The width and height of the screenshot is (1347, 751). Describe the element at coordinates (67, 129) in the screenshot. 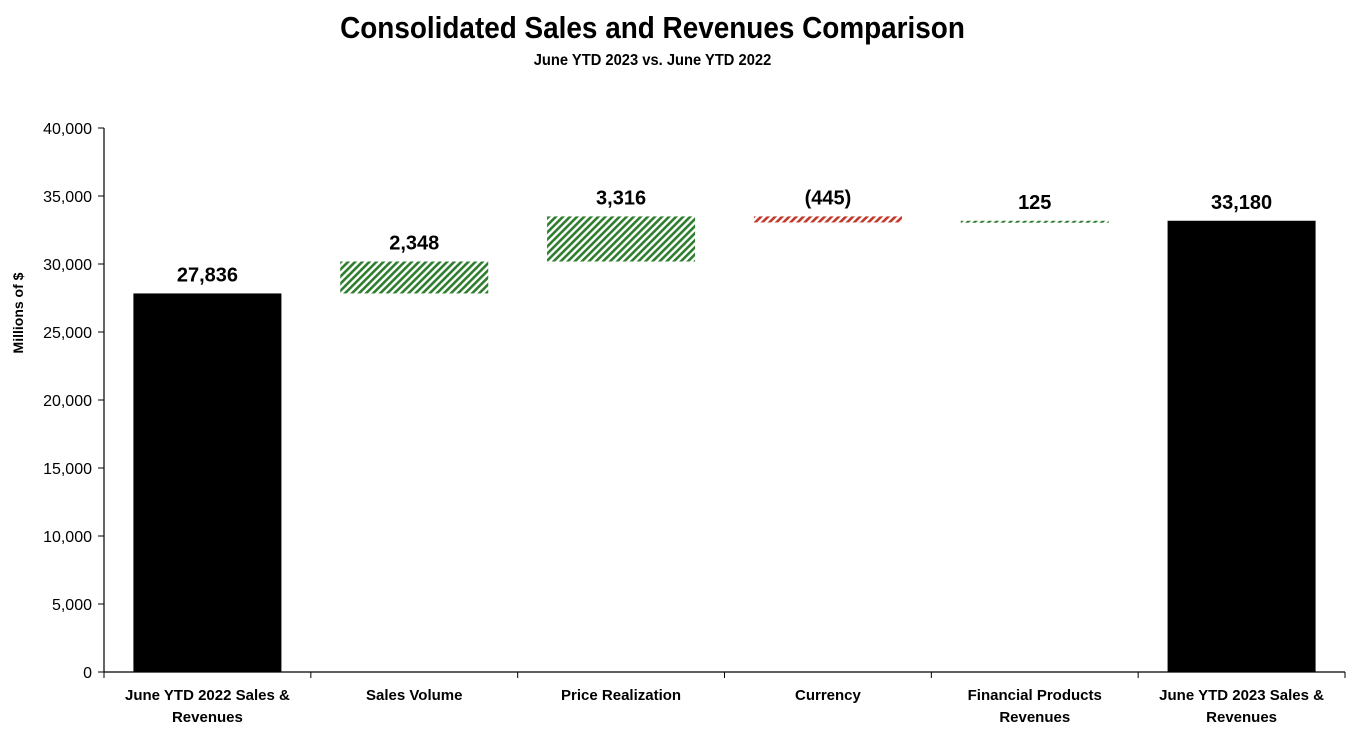

I see `y-tick-label: 40,000` at that location.